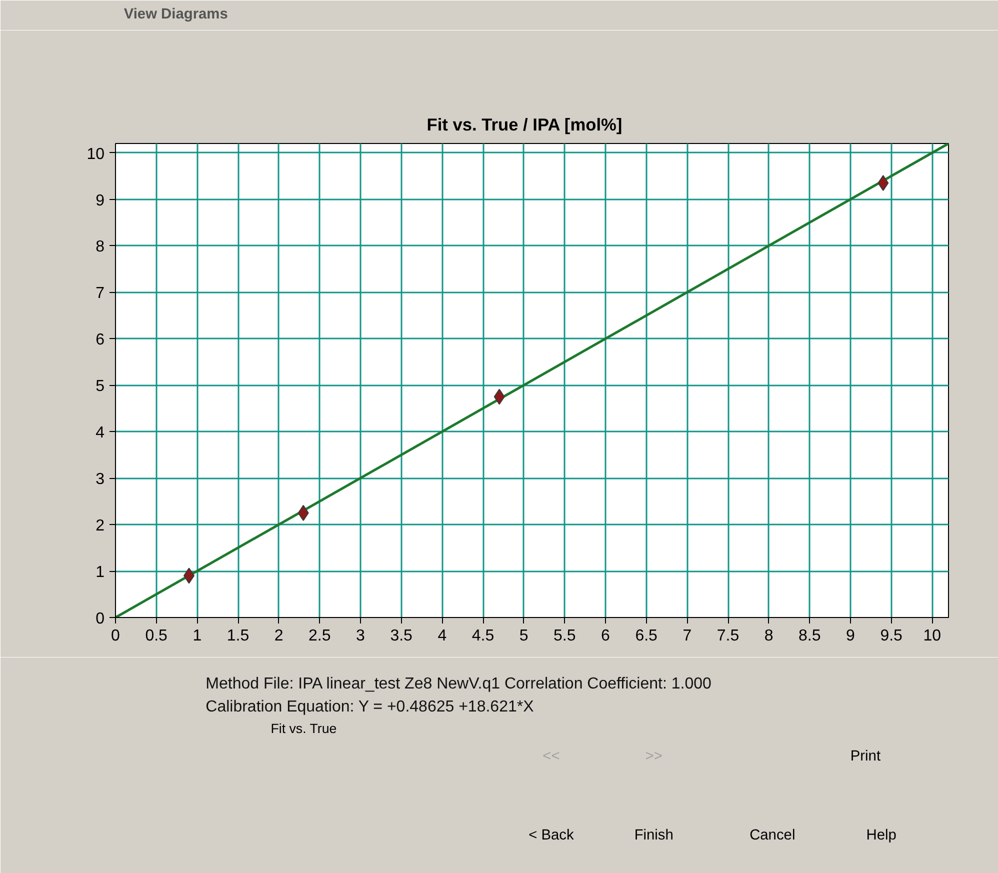  I want to click on x-tick-label: 2.5, so click(319, 636).